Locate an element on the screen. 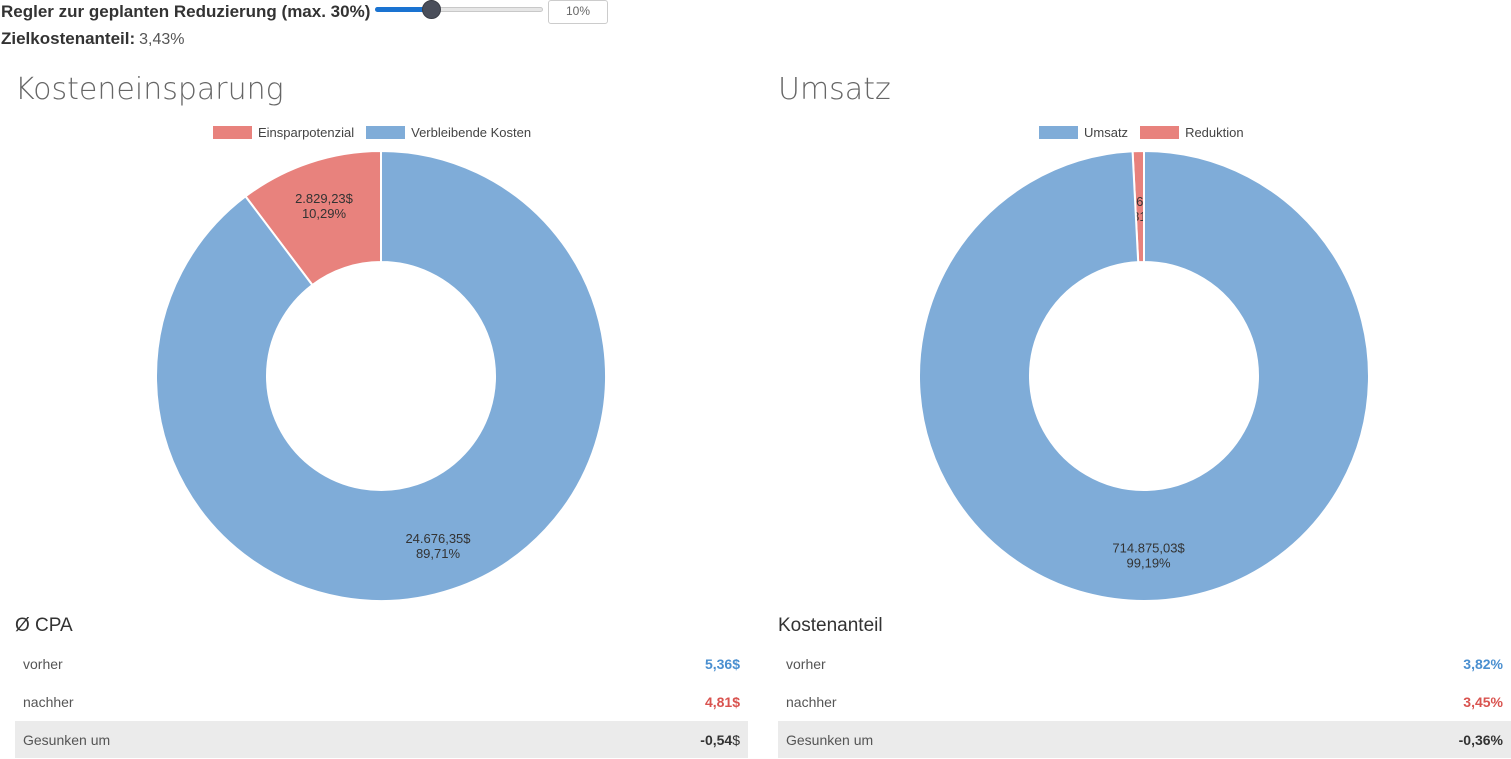  revenue-chart-legend: Umsatz Reduktion is located at coordinates (1147, 132).